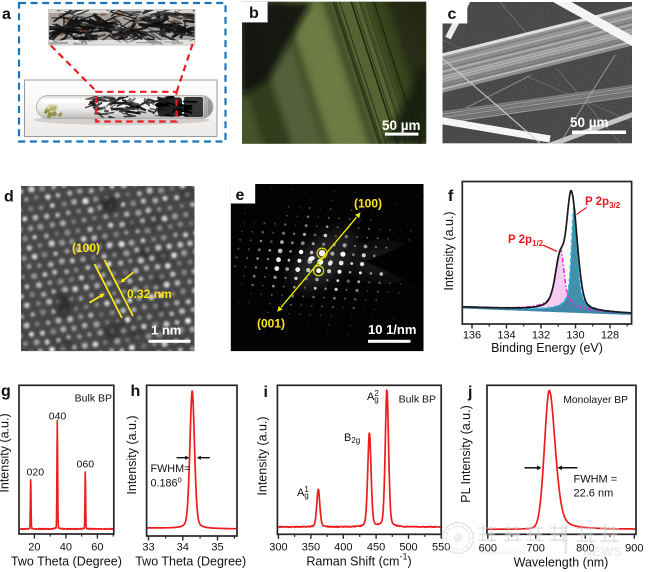  What do you see at coordinates (526, 241) in the screenshot?
I see `svg-text: P 2p1/2` at bounding box center [526, 241].